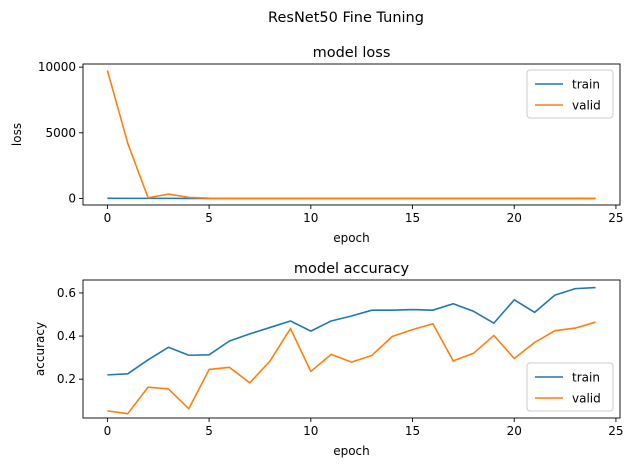  Describe the element at coordinates (351, 451) in the screenshot. I see `accuracy-x-axis-label: epoch` at that location.